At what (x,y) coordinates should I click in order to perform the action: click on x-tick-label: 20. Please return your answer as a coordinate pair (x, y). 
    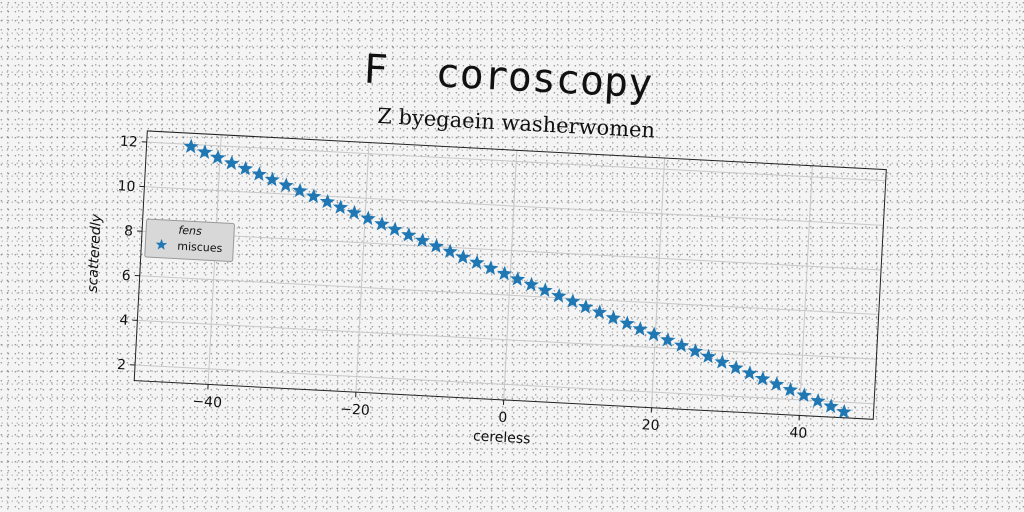
    Looking at the image, I should click on (650, 425).